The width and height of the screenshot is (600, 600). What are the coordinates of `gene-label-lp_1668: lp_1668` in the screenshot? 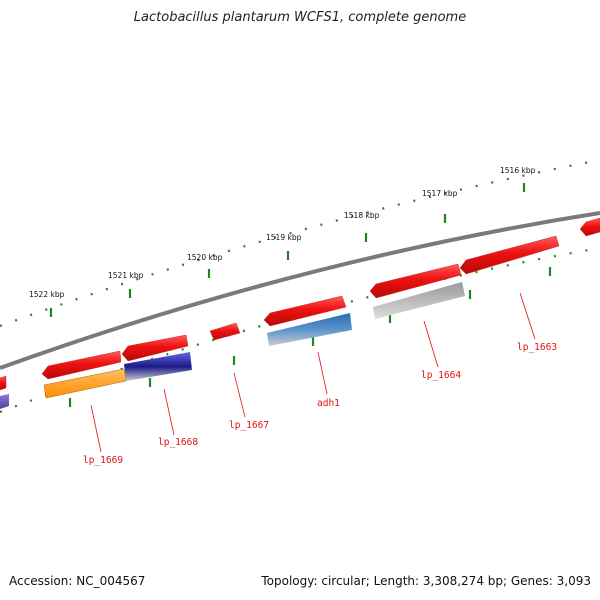 It's located at (178, 442).